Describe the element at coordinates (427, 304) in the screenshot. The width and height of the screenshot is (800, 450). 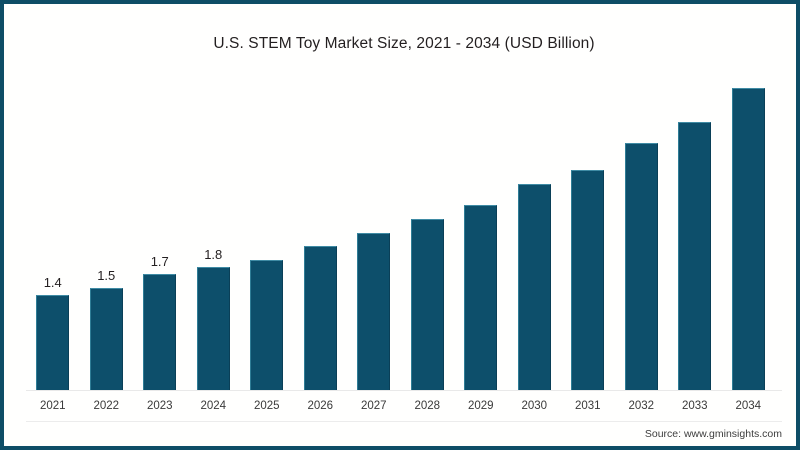
I see `bar-2028` at that location.